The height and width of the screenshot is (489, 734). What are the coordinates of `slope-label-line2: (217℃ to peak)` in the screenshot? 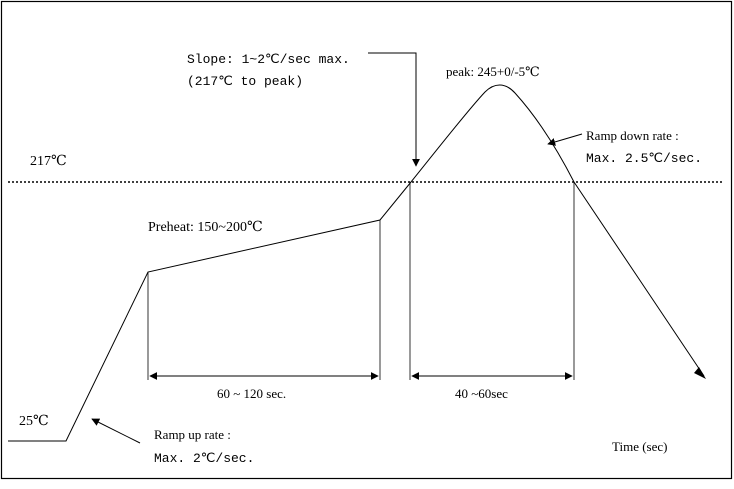 It's located at (245, 81).